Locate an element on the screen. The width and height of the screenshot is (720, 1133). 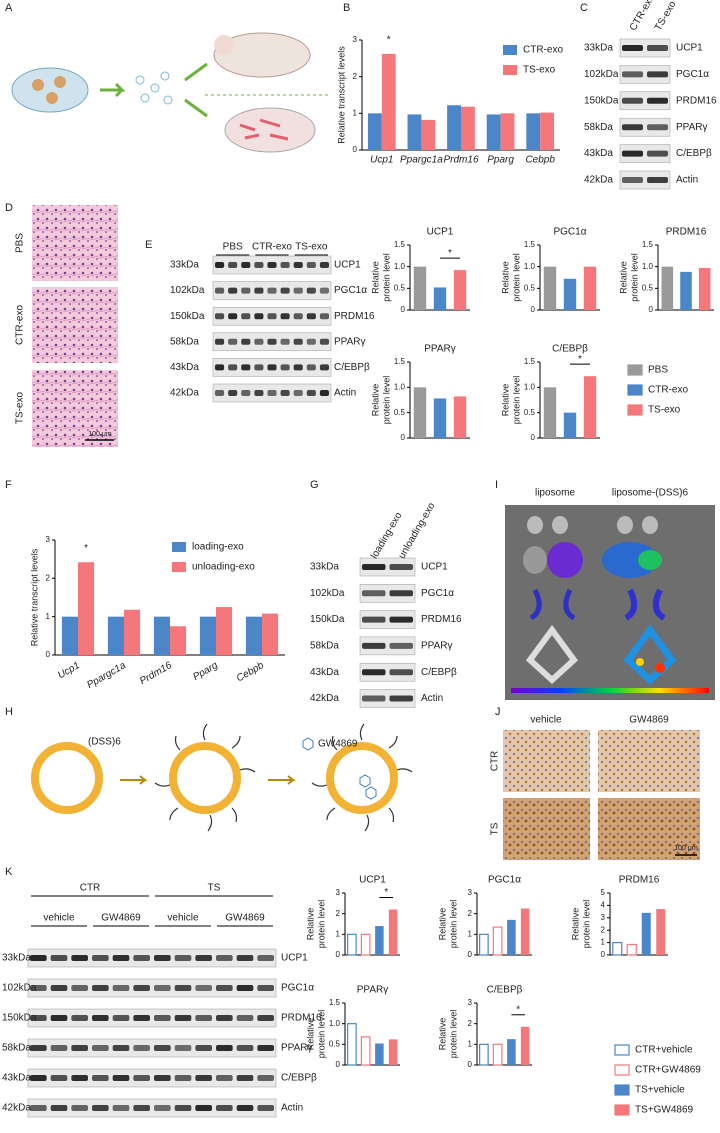
y-axis-label: Relative is located at coordinates (310, 1034).